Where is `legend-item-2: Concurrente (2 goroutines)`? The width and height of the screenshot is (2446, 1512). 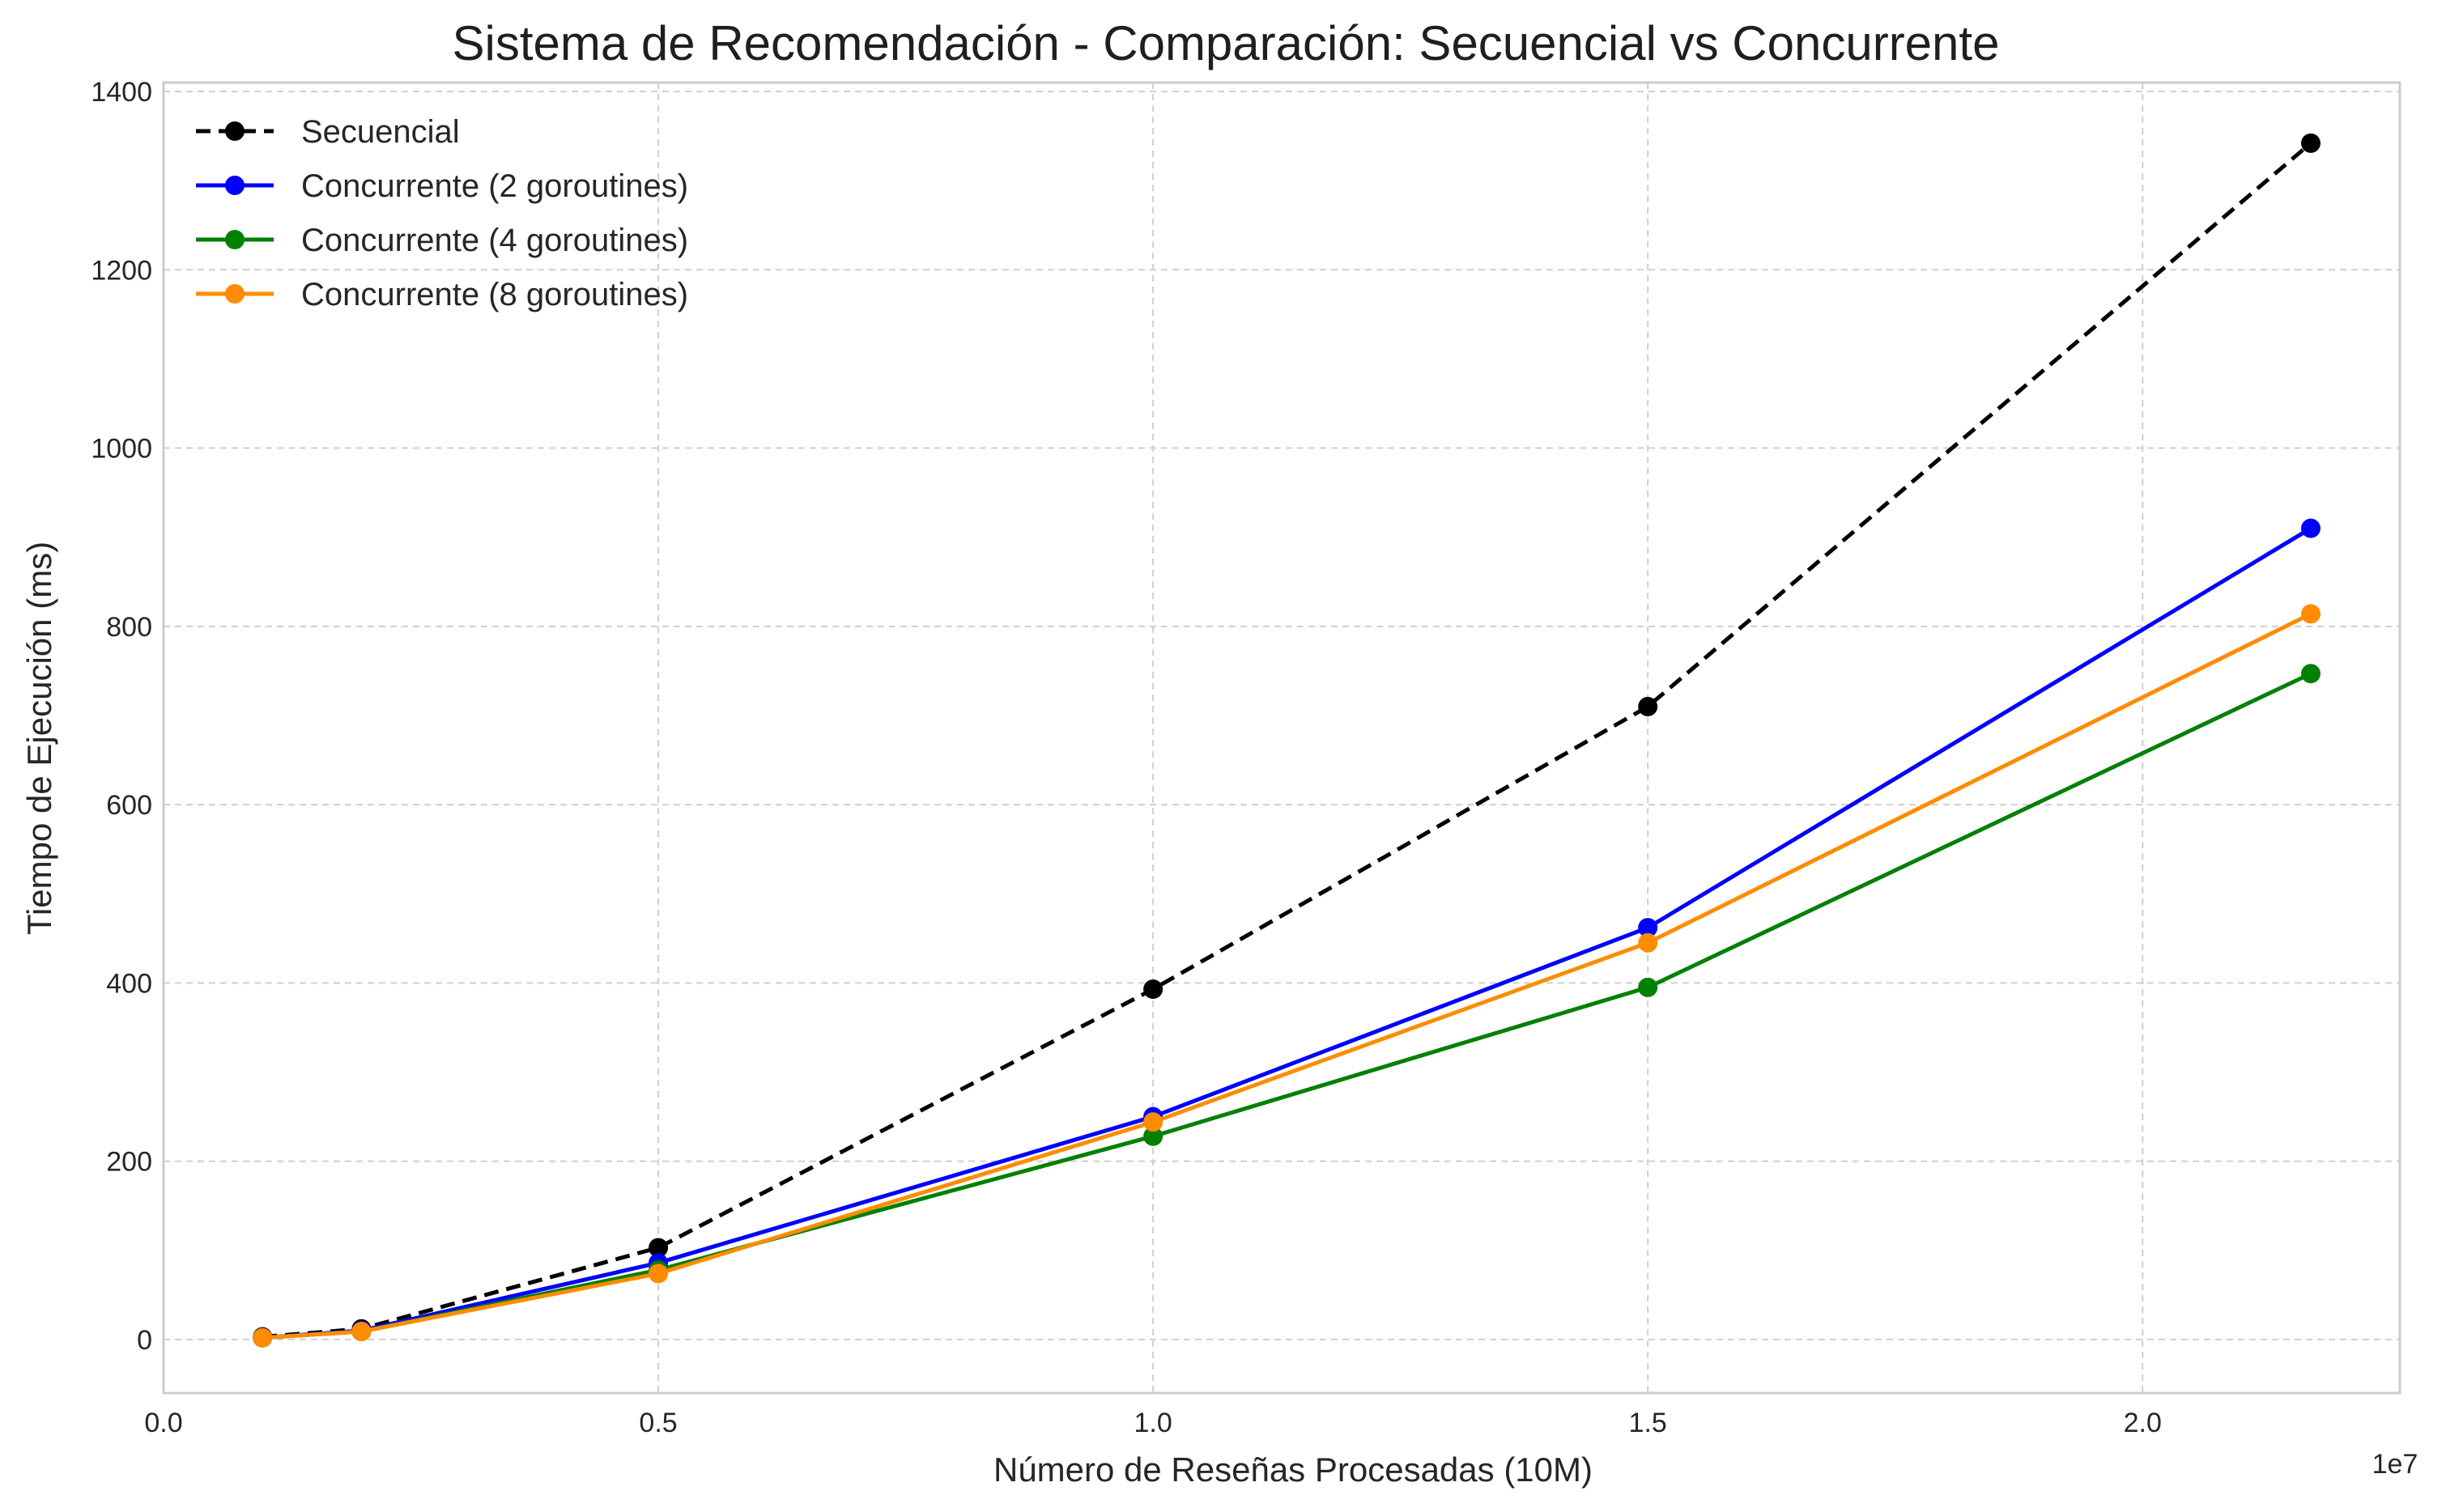 legend-item-2: Concurrente (2 goroutines) is located at coordinates (442, 186).